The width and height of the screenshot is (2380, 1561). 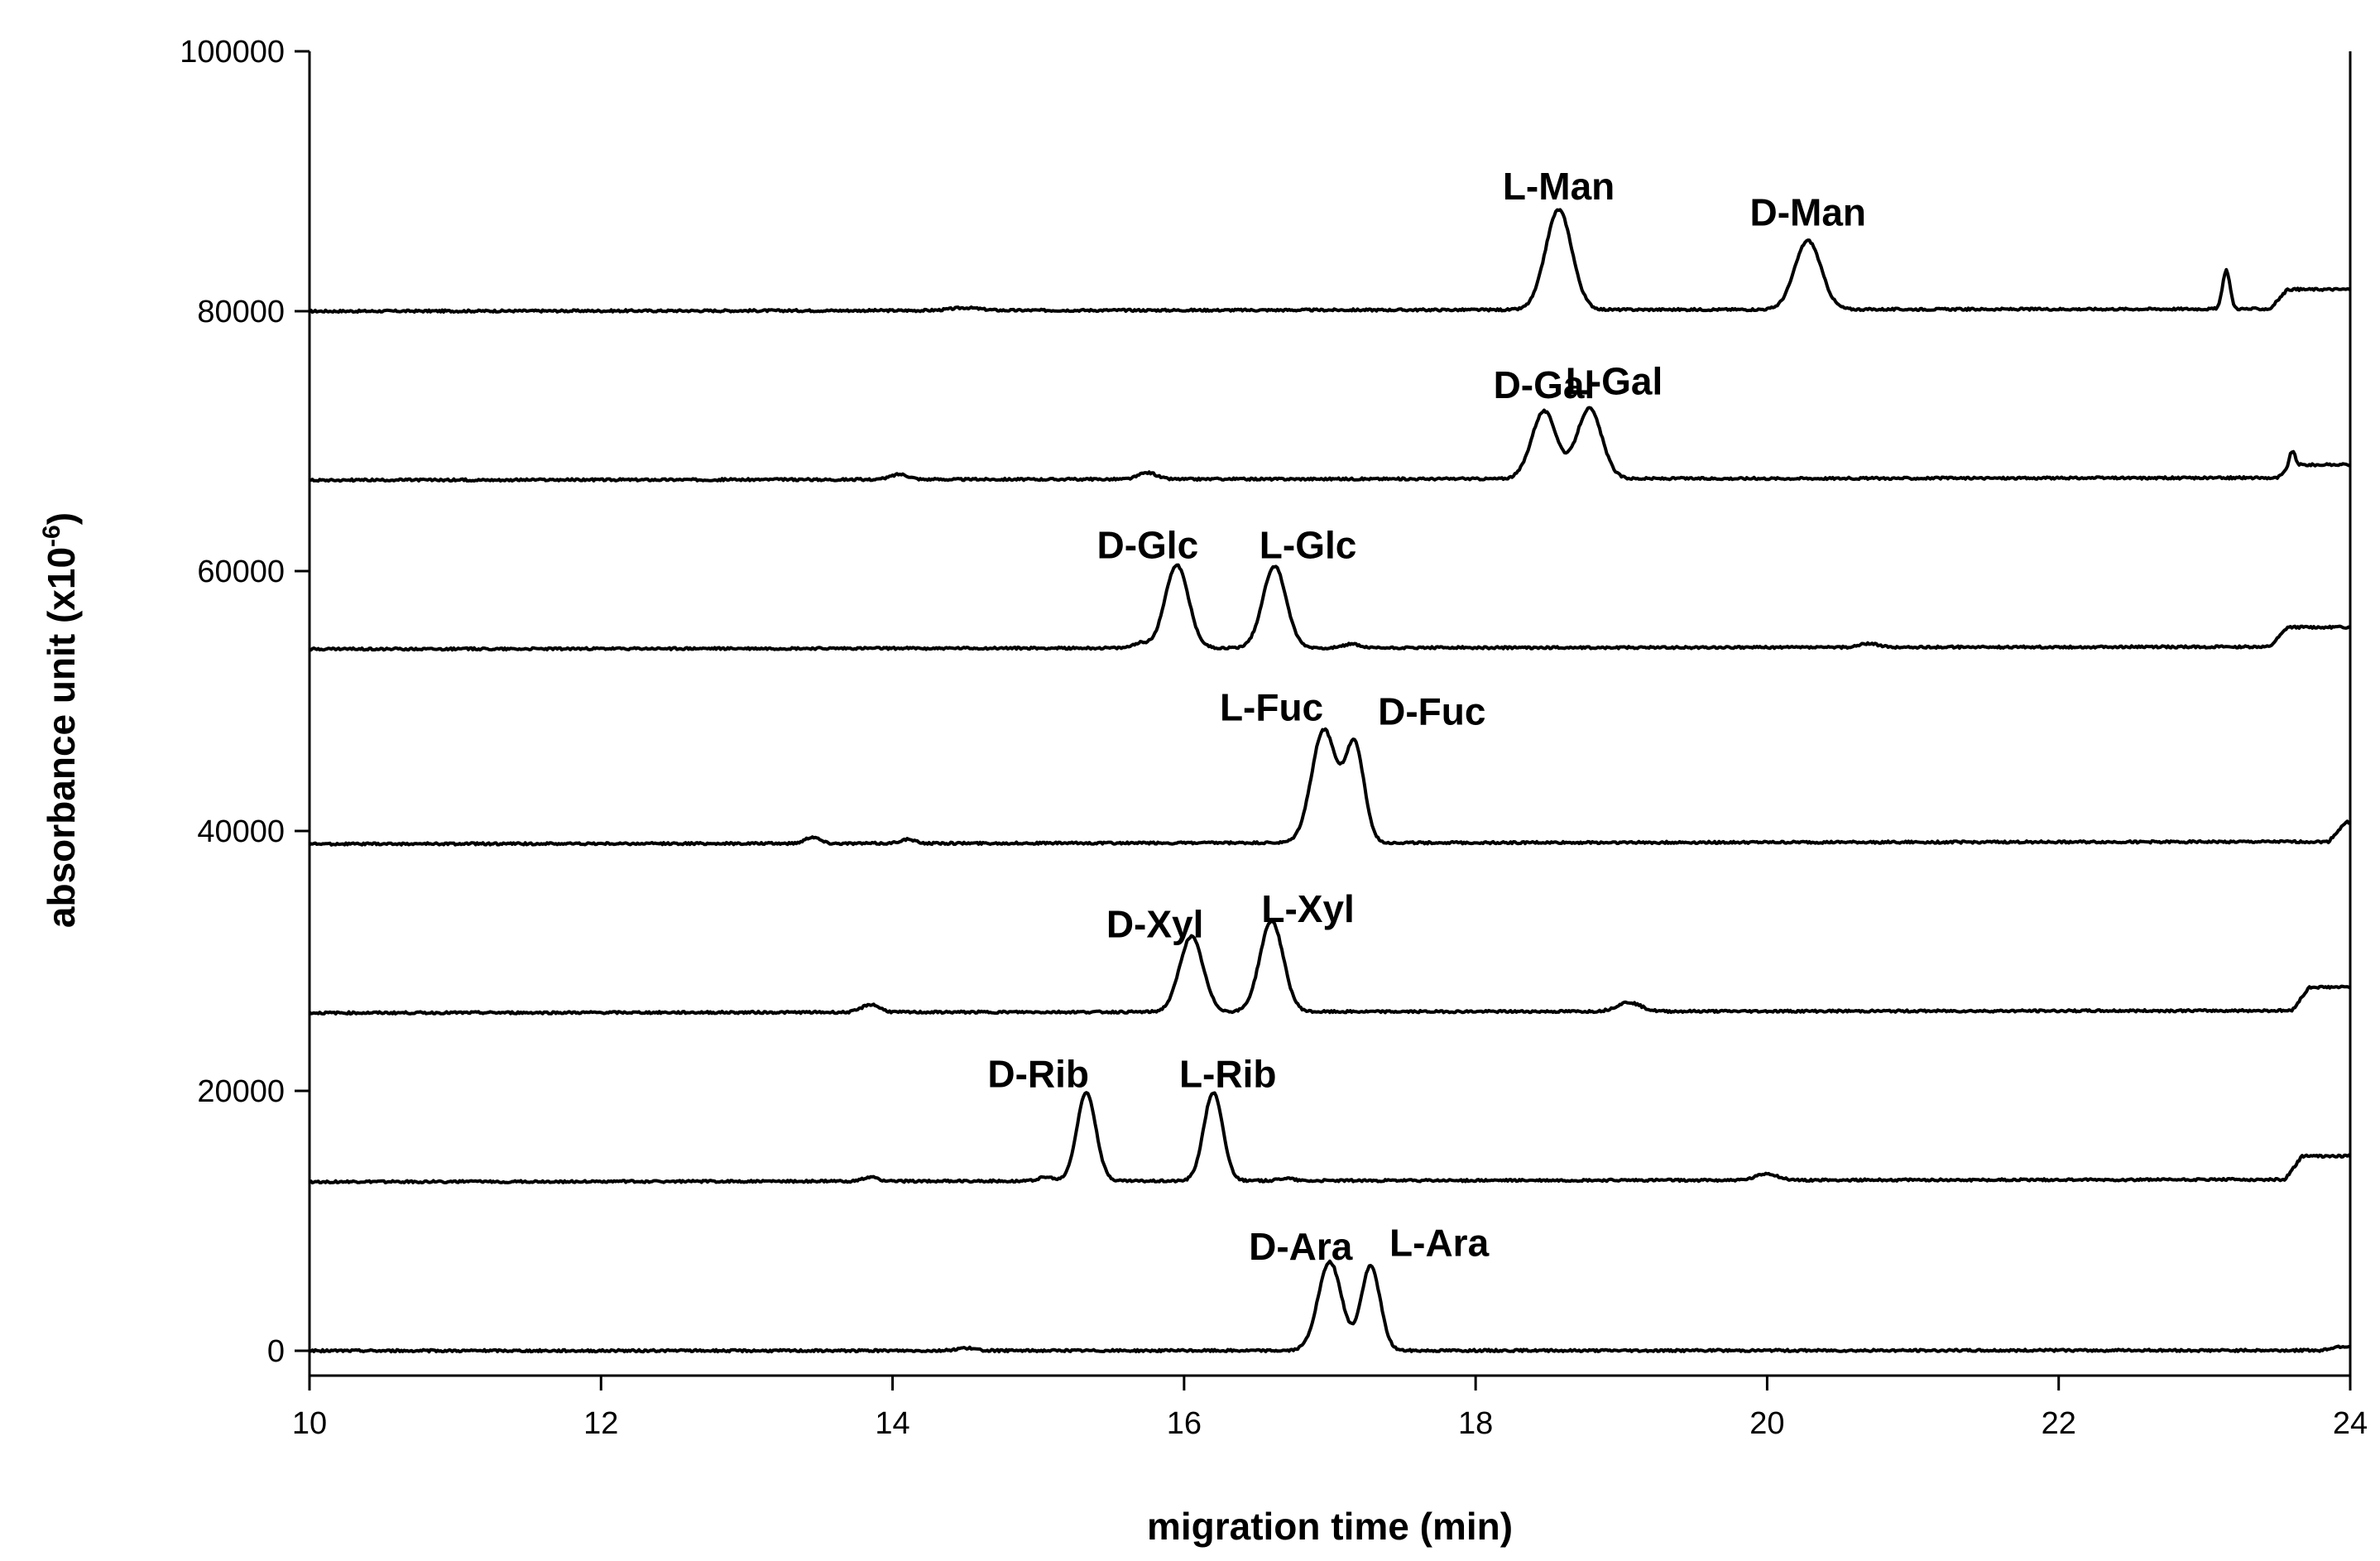 What do you see at coordinates (1330, 1306) in the screenshot?
I see `trace-ara` at bounding box center [1330, 1306].